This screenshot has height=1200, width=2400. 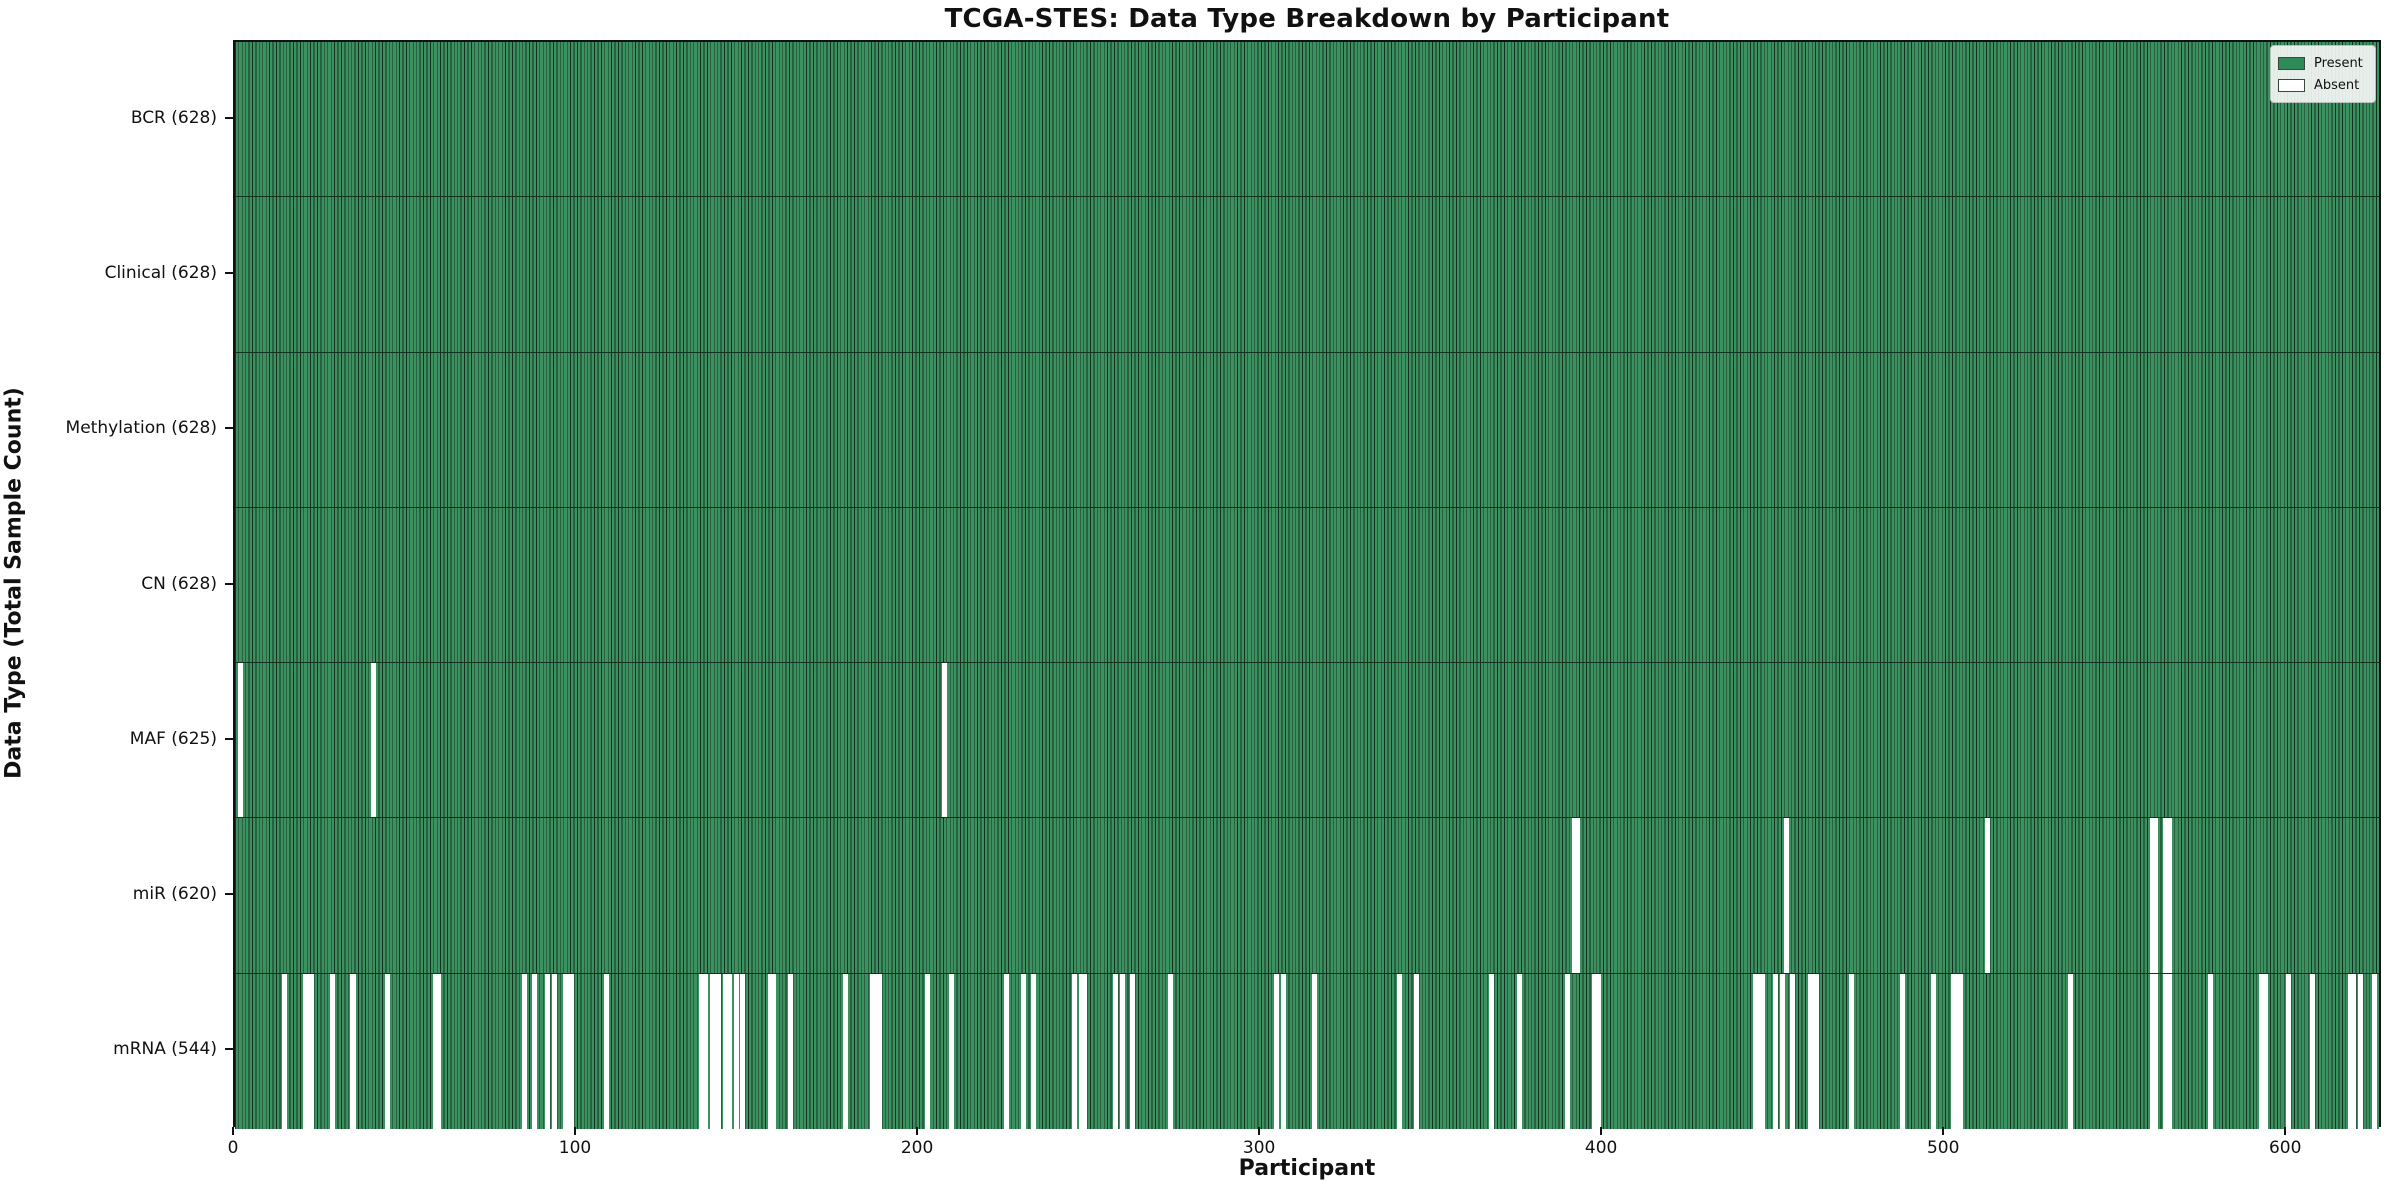 I want to click on x-tick-label: 100, so click(x=575, y=1148).